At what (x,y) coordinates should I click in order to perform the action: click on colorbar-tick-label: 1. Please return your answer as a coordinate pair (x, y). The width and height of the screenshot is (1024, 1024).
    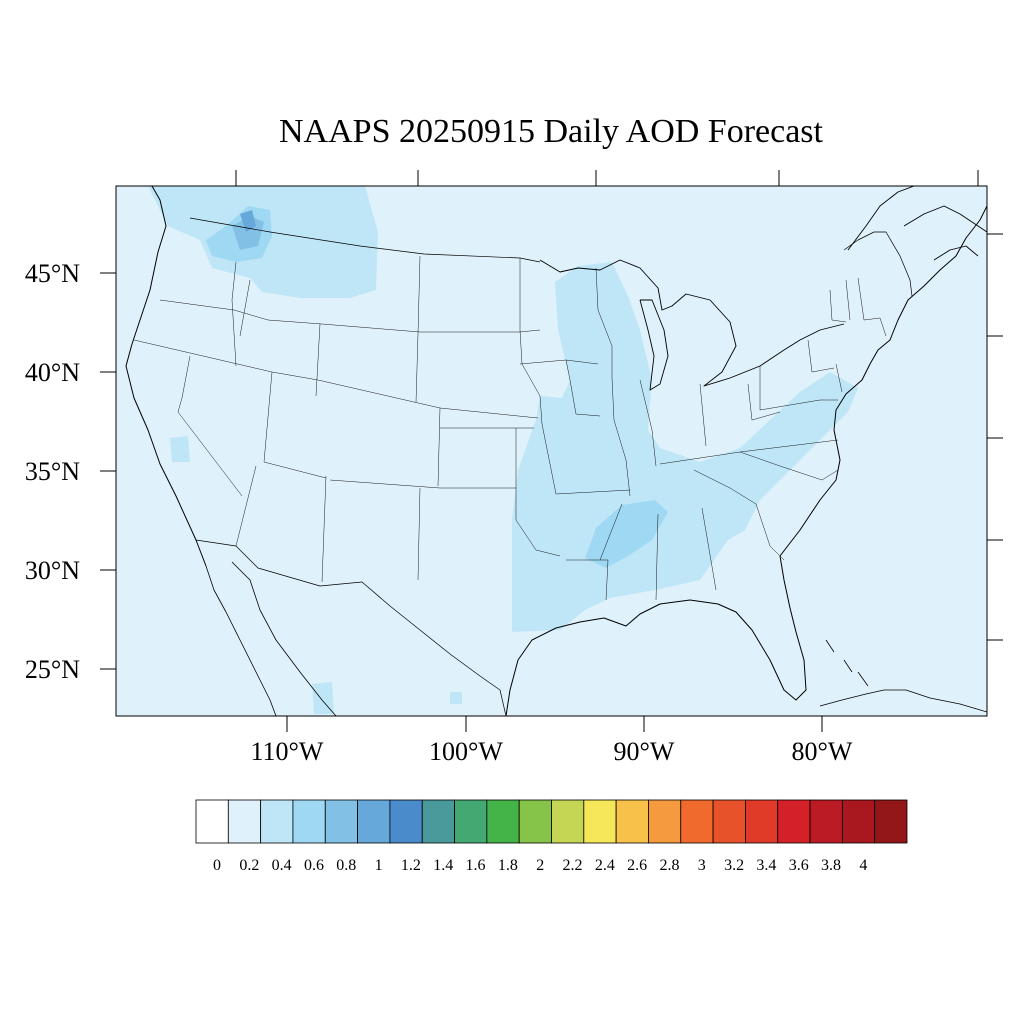
    Looking at the image, I should click on (379, 865).